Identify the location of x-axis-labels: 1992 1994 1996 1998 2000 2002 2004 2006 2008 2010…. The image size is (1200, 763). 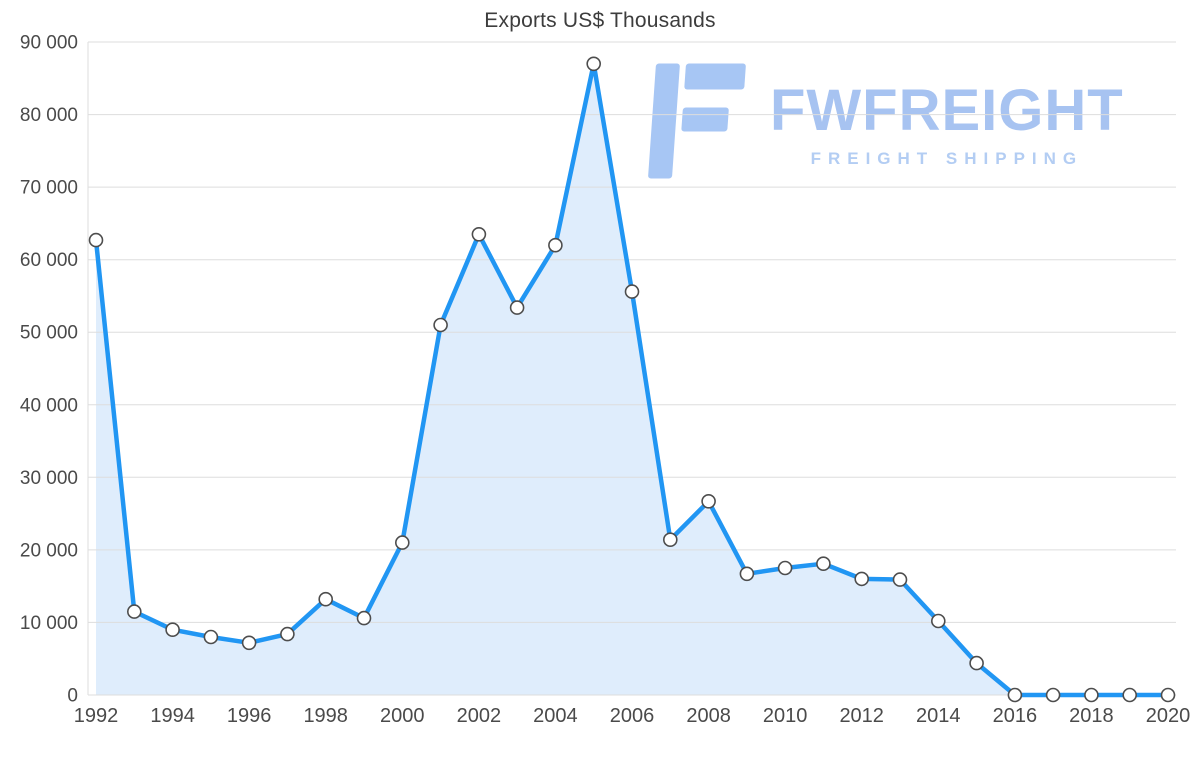
(632, 716).